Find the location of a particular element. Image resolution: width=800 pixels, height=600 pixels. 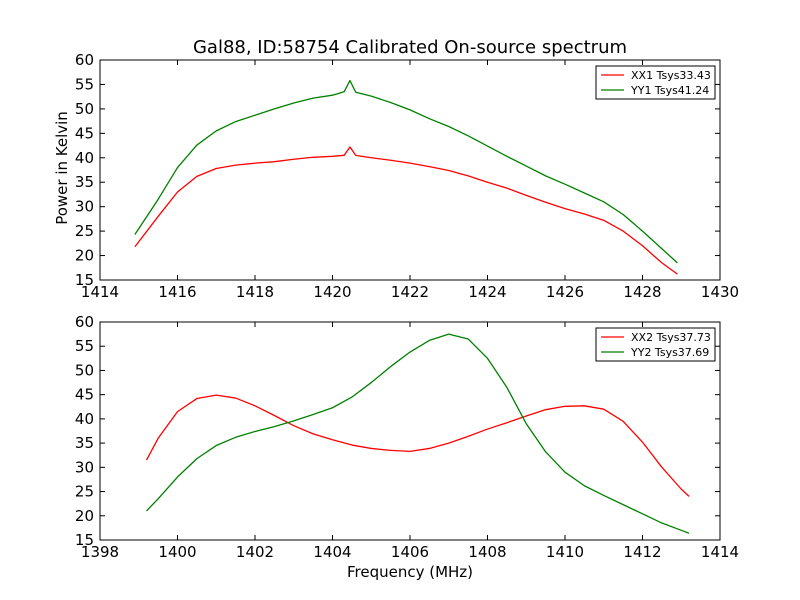

x-tick-label: 1404 is located at coordinates (332, 552).